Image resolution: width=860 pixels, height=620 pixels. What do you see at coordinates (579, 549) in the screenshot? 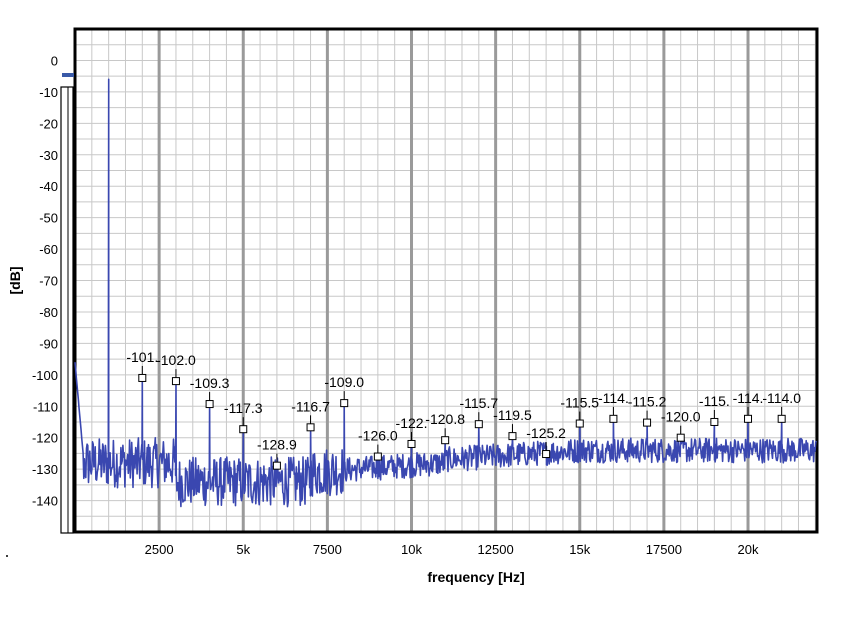
I see `x-tick-label: 15k` at bounding box center [579, 549].